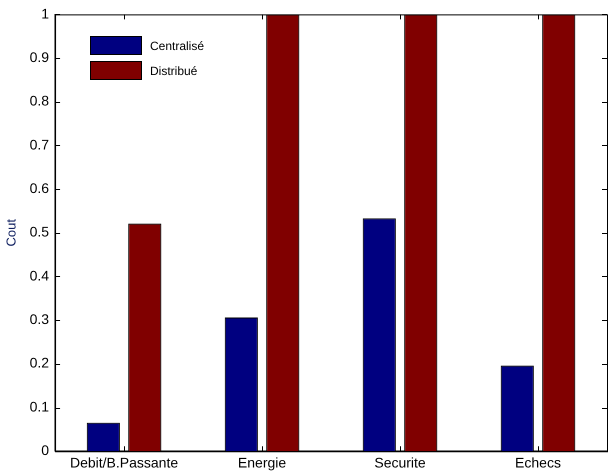 The width and height of the screenshot is (608, 476). Describe the element at coordinates (40, 56) in the screenshot. I see `y-tick-label: 0.9` at that location.